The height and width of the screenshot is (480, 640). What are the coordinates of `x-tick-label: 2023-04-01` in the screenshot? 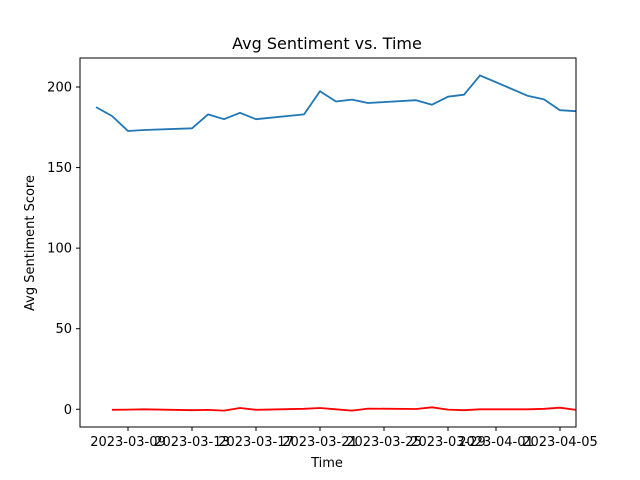 It's located at (496, 442).